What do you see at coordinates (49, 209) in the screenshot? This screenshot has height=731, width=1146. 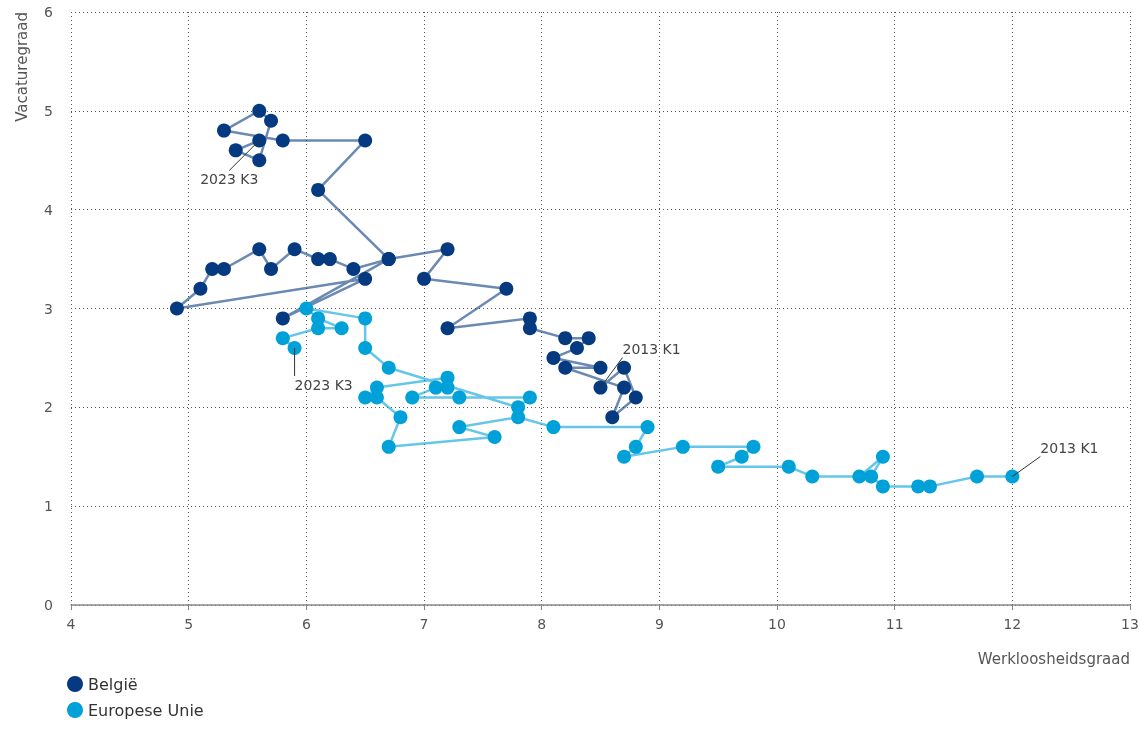 I see `y-tick-label: 4` at bounding box center [49, 209].